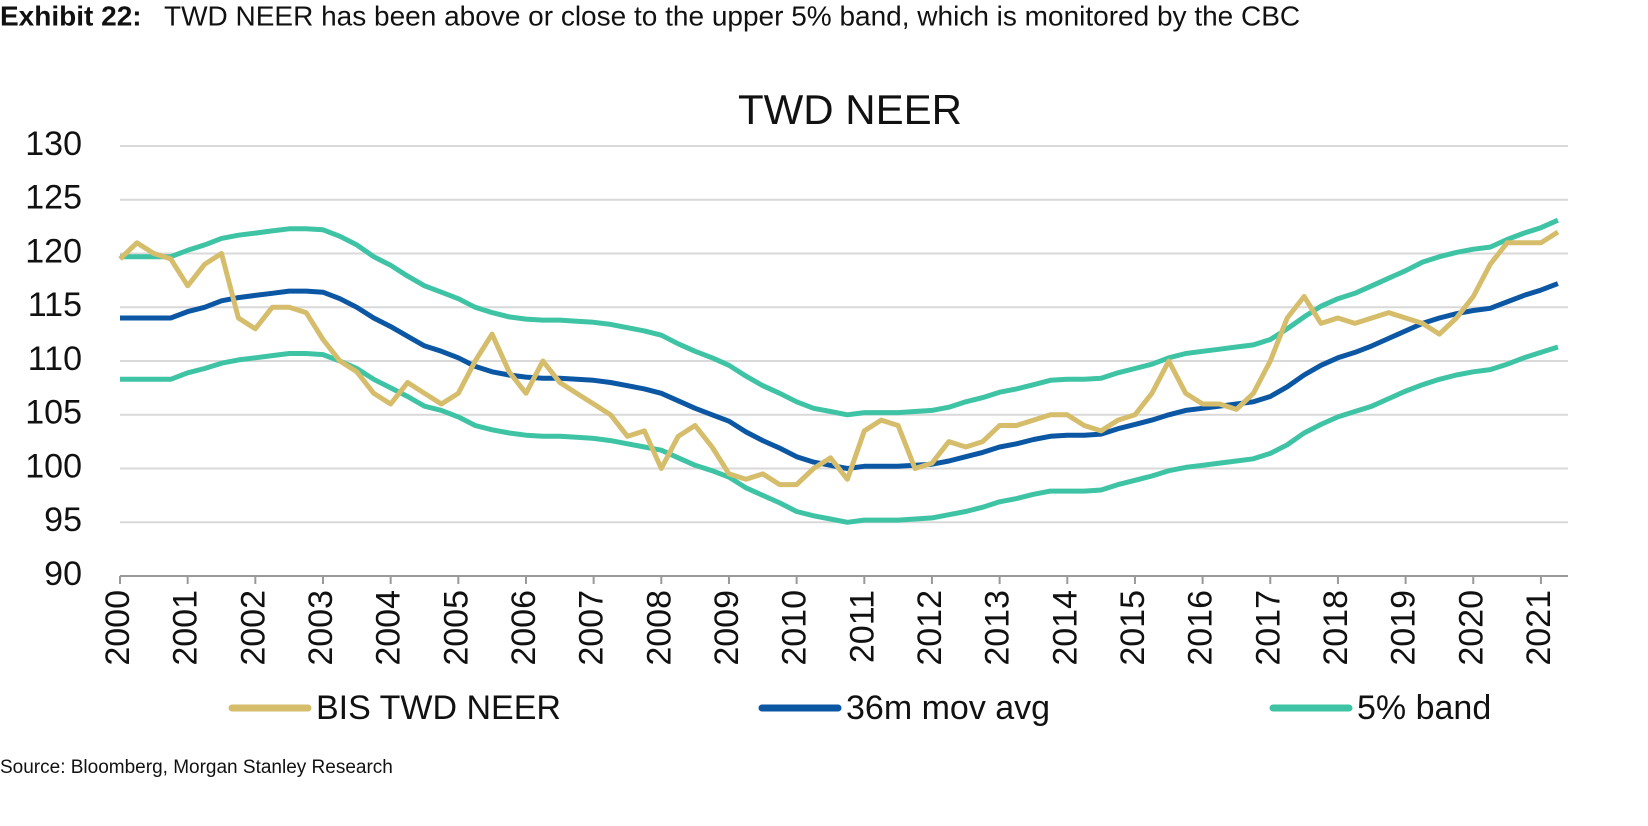 The width and height of the screenshot is (1648, 826). I want to click on y-tick-label: 115, so click(55, 305).